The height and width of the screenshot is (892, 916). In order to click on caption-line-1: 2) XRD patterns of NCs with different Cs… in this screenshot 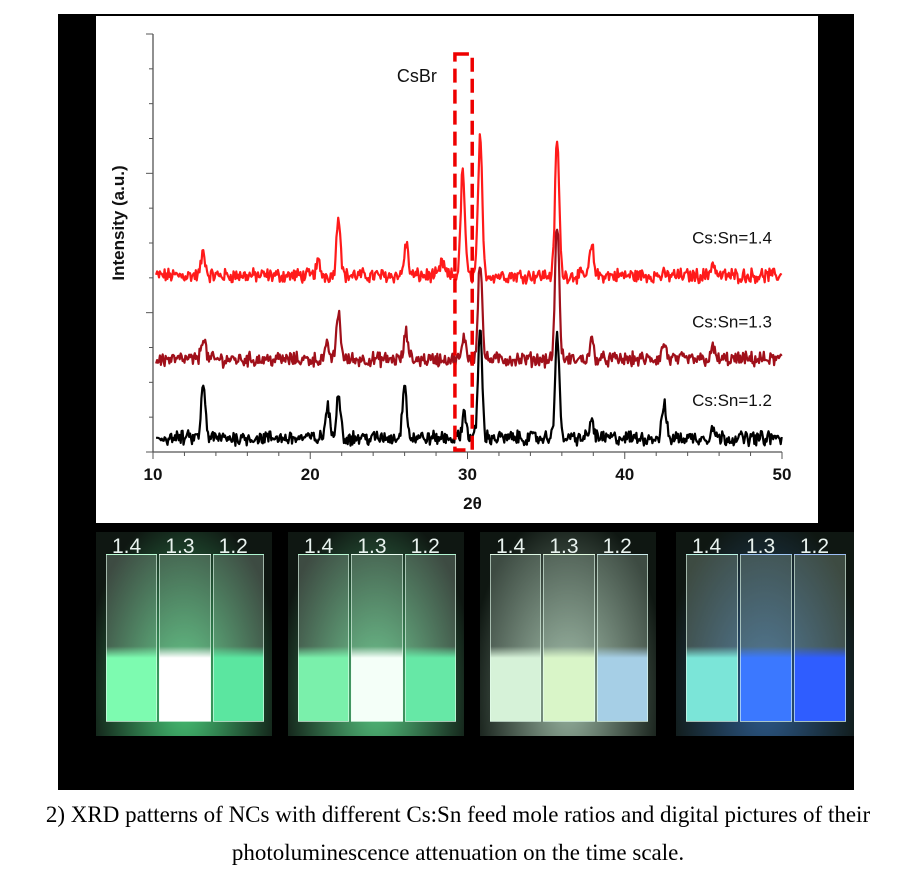, I will do `click(458, 814)`.